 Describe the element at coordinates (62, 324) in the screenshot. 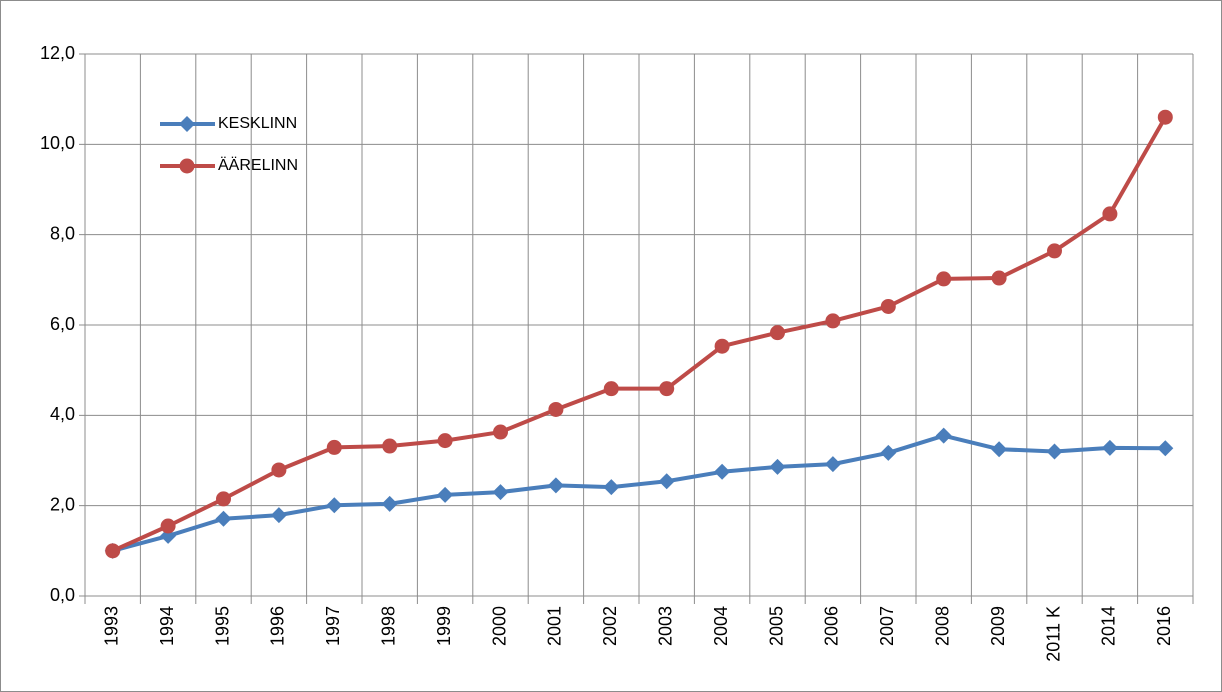

I see `y-tick-label: 6,0` at that location.